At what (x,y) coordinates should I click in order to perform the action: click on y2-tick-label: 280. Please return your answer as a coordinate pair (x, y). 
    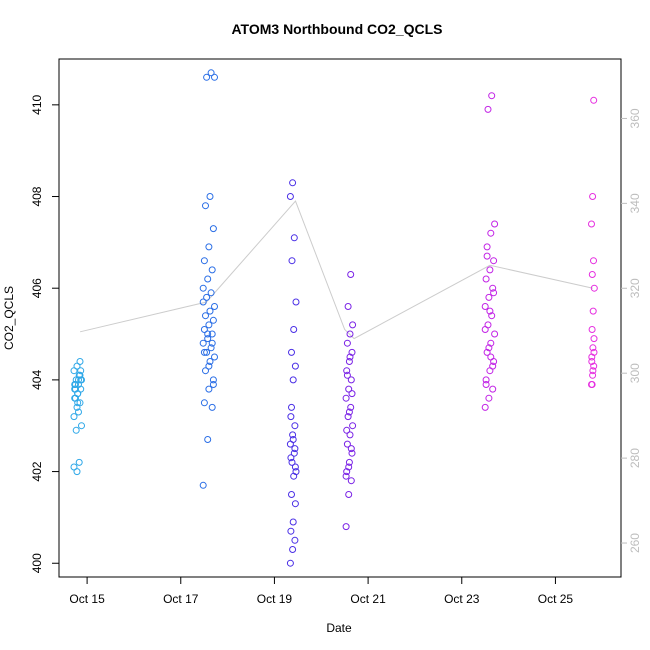
    Looking at the image, I should click on (635, 458).